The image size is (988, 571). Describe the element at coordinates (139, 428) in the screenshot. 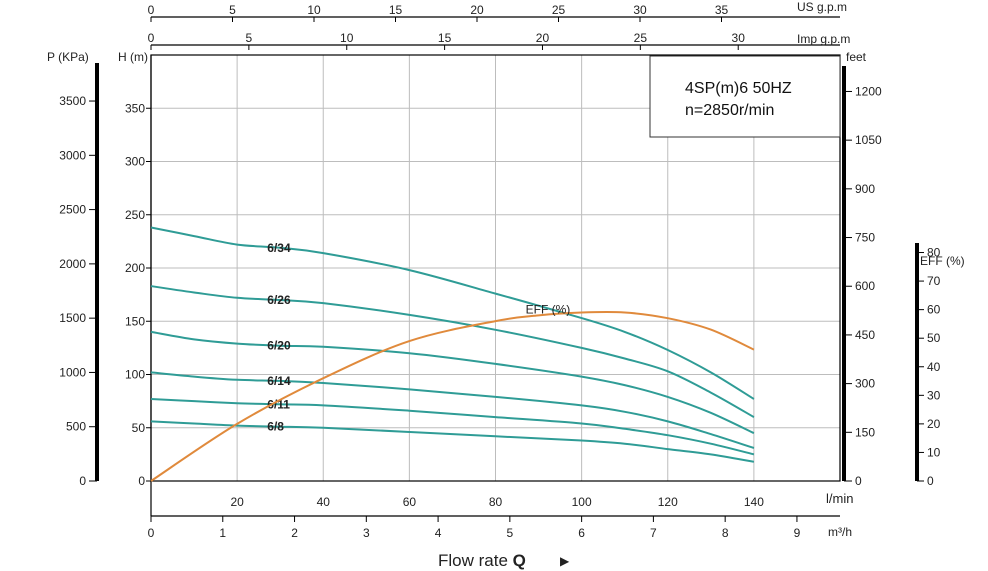

I see `head-tick-label: 50` at that location.